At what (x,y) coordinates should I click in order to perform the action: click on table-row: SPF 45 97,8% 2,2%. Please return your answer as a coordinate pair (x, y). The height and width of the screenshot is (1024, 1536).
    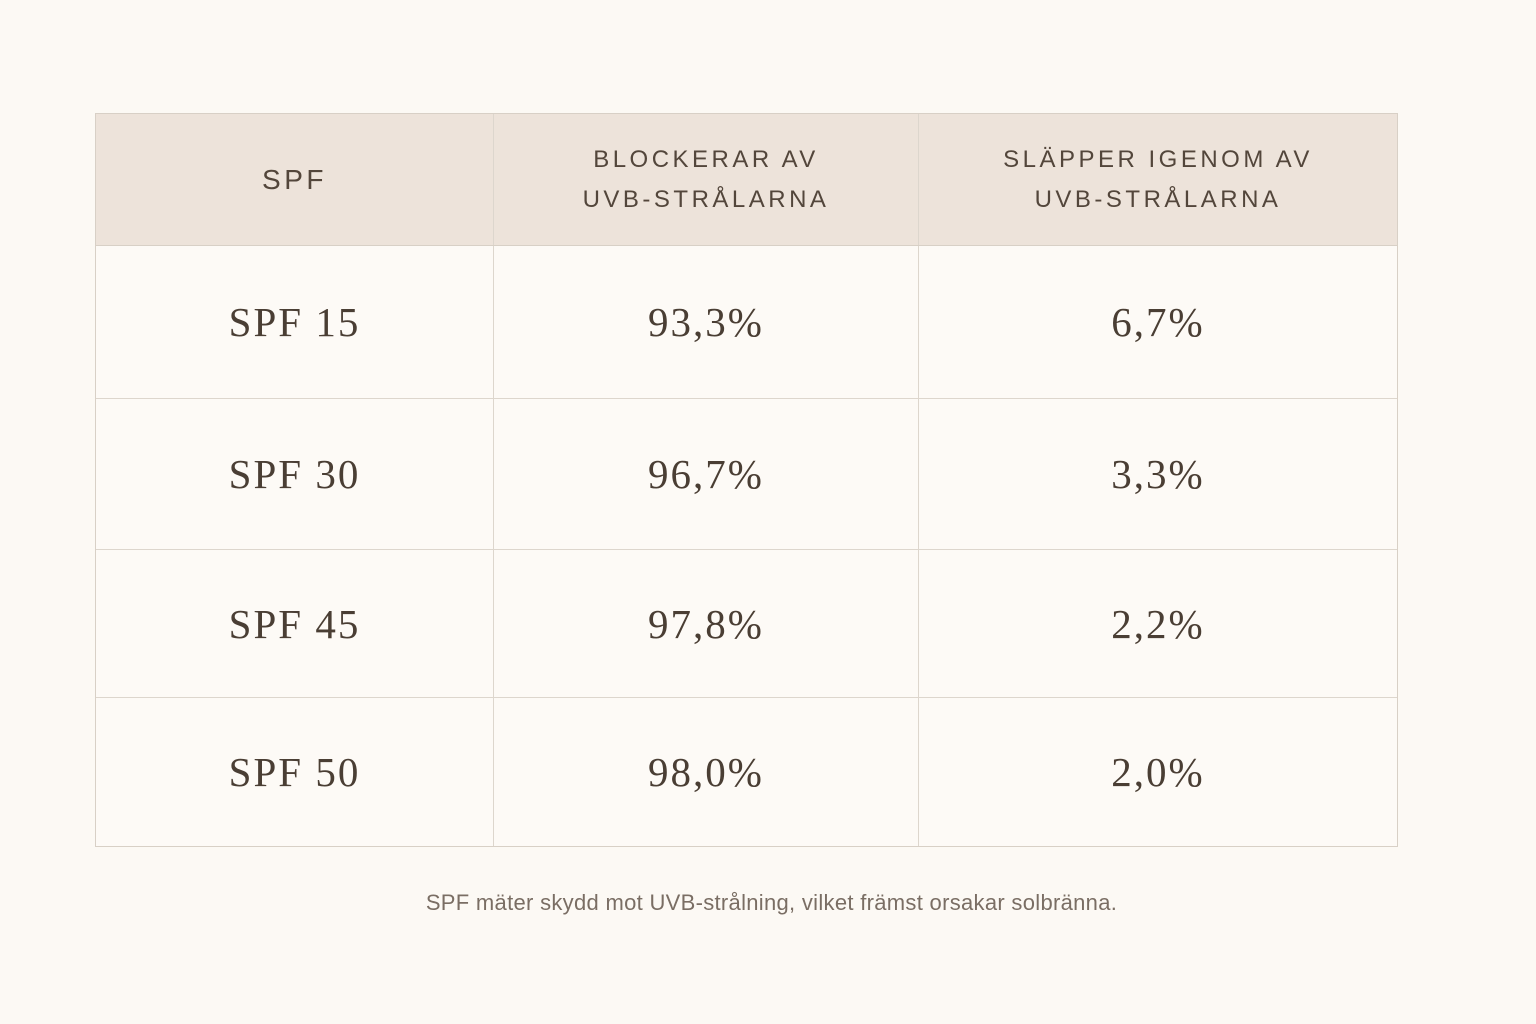
    Looking at the image, I should click on (746, 624).